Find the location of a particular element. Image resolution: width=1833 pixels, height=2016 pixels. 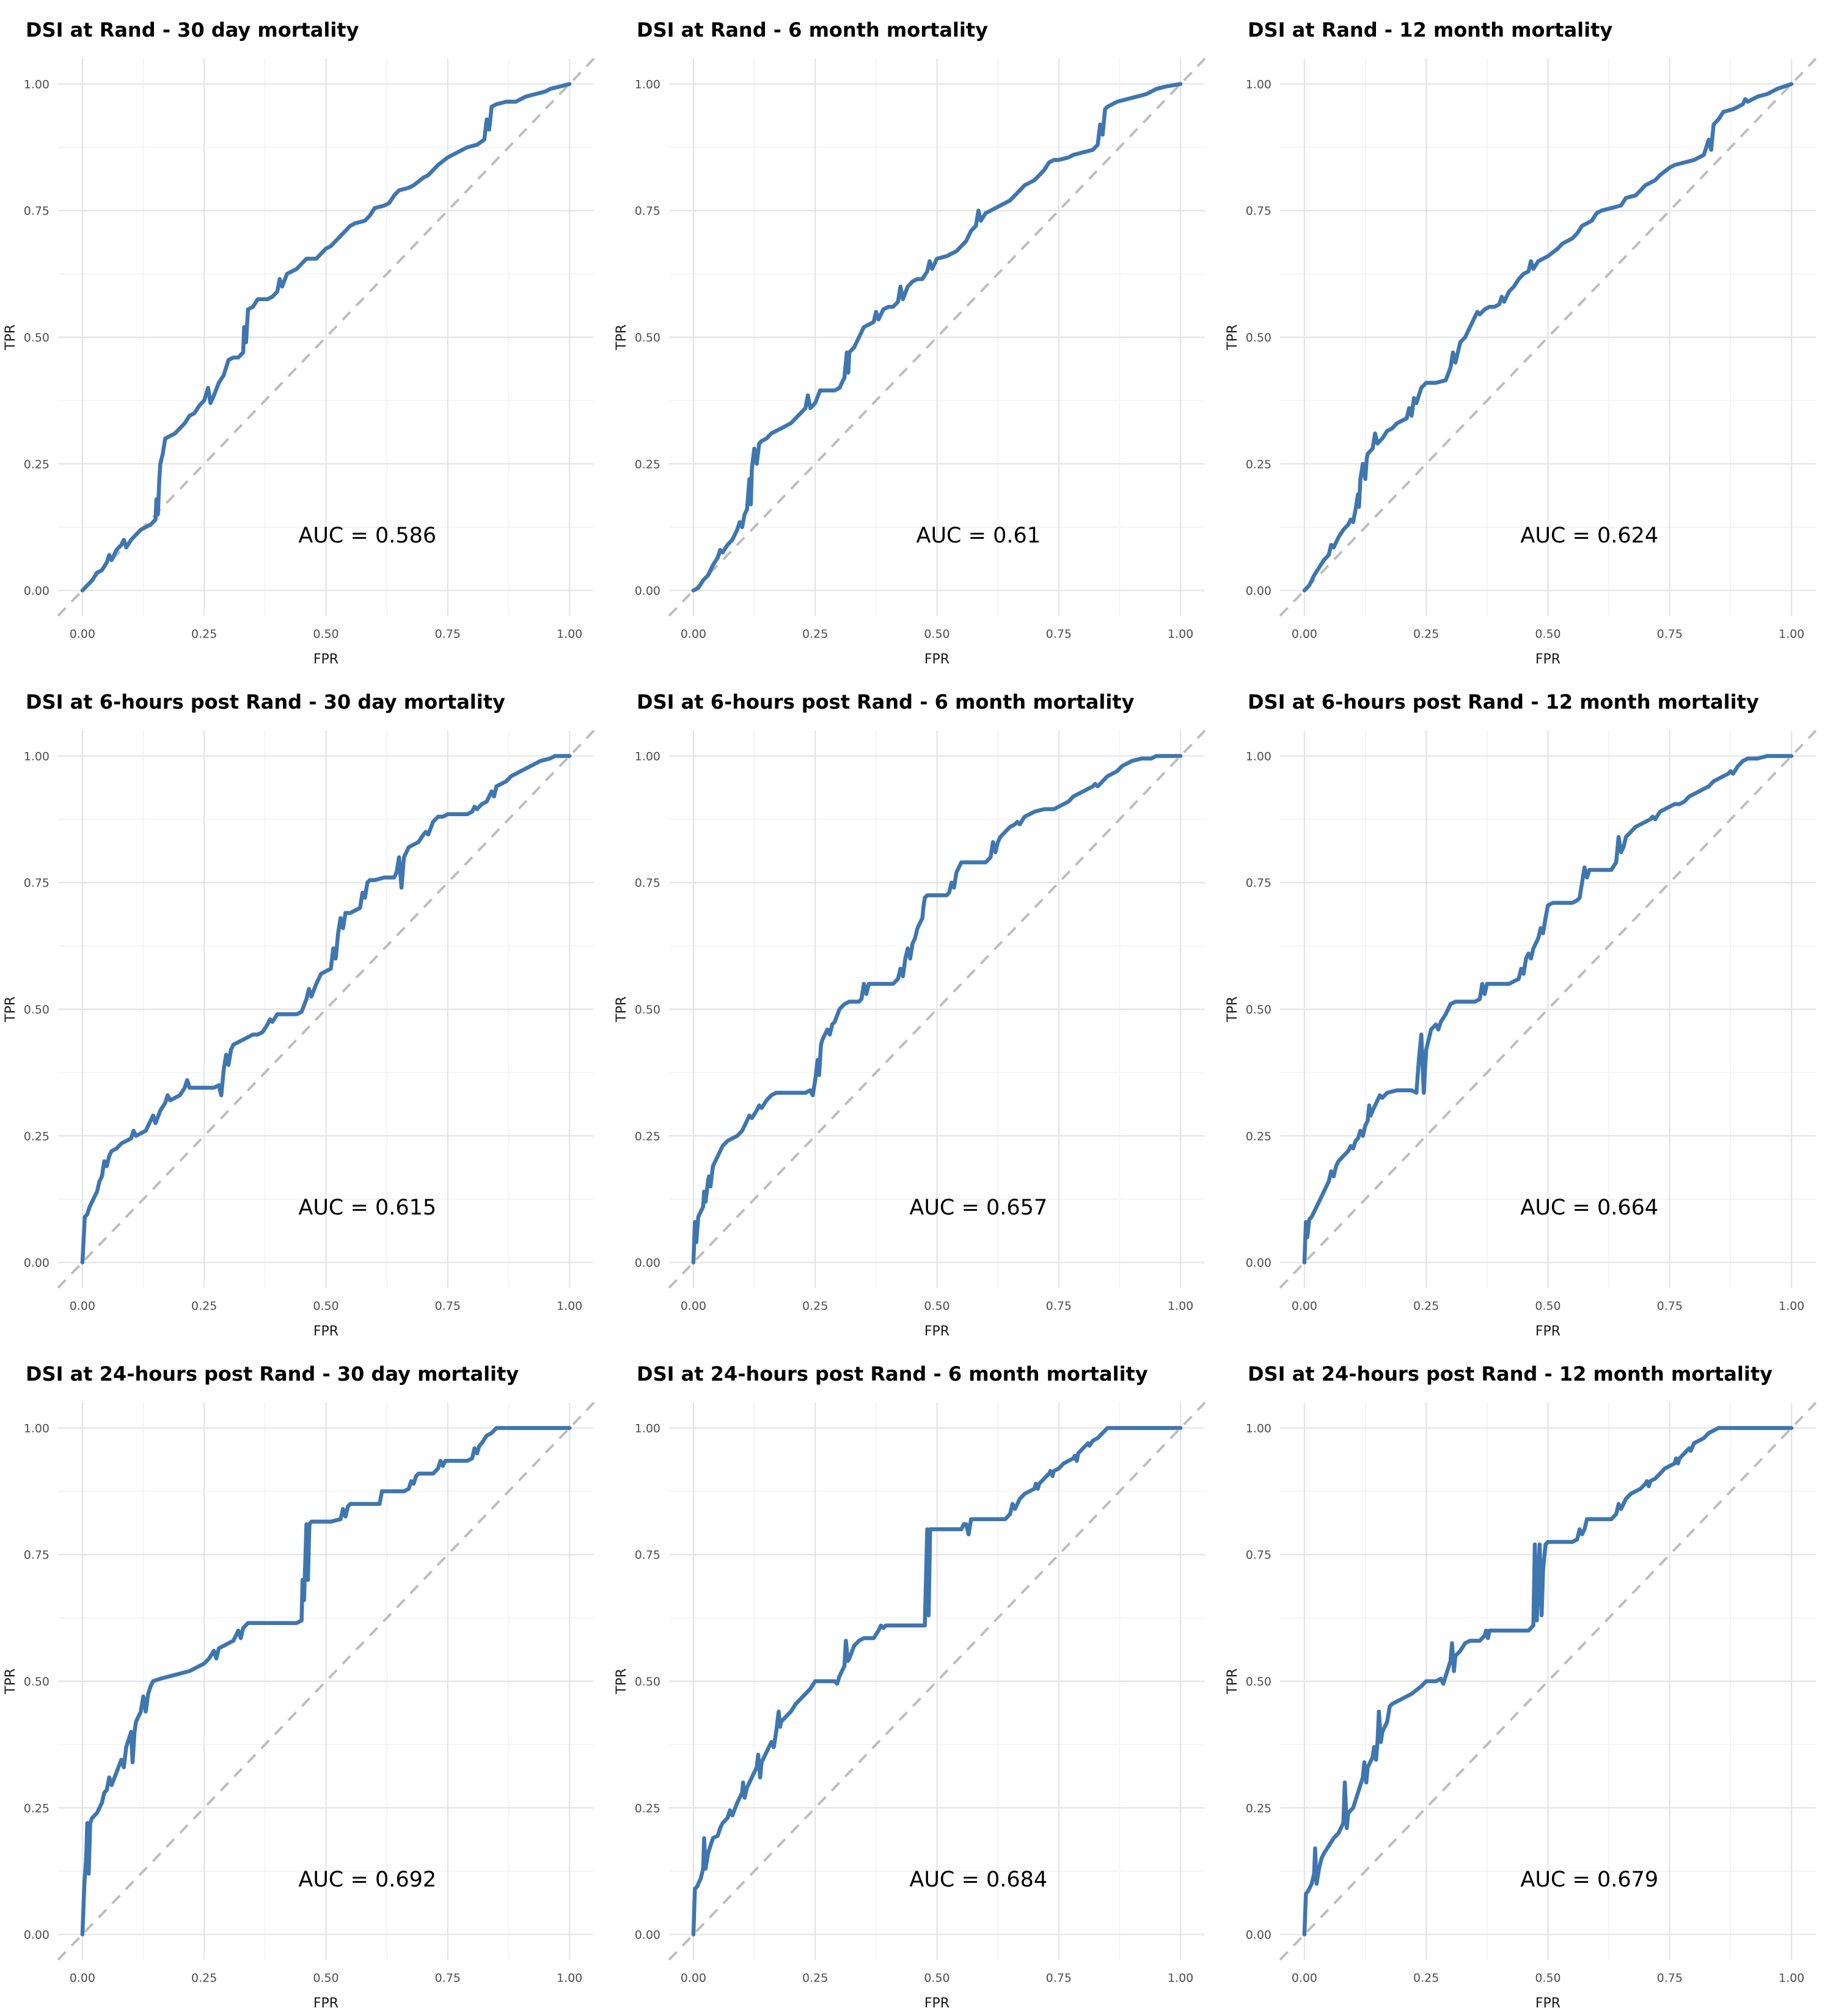

auc-label: AUC = 0.679 is located at coordinates (1589, 1880).